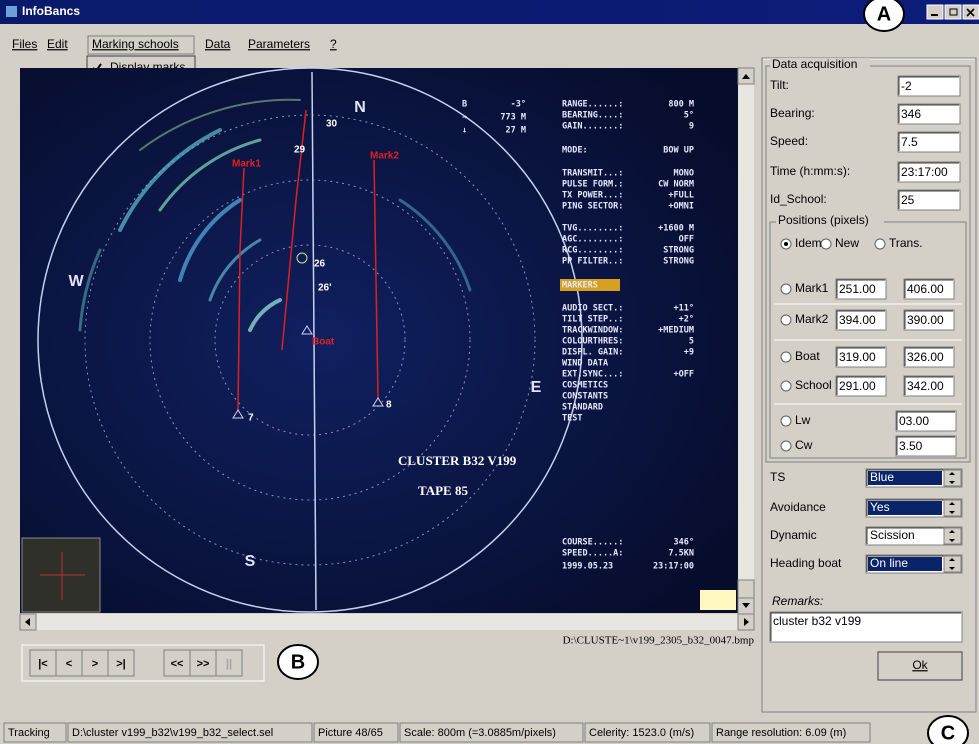 The height and width of the screenshot is (744, 979). Describe the element at coordinates (681, 105) in the screenshot. I see `settings-value: 800 M` at that location.